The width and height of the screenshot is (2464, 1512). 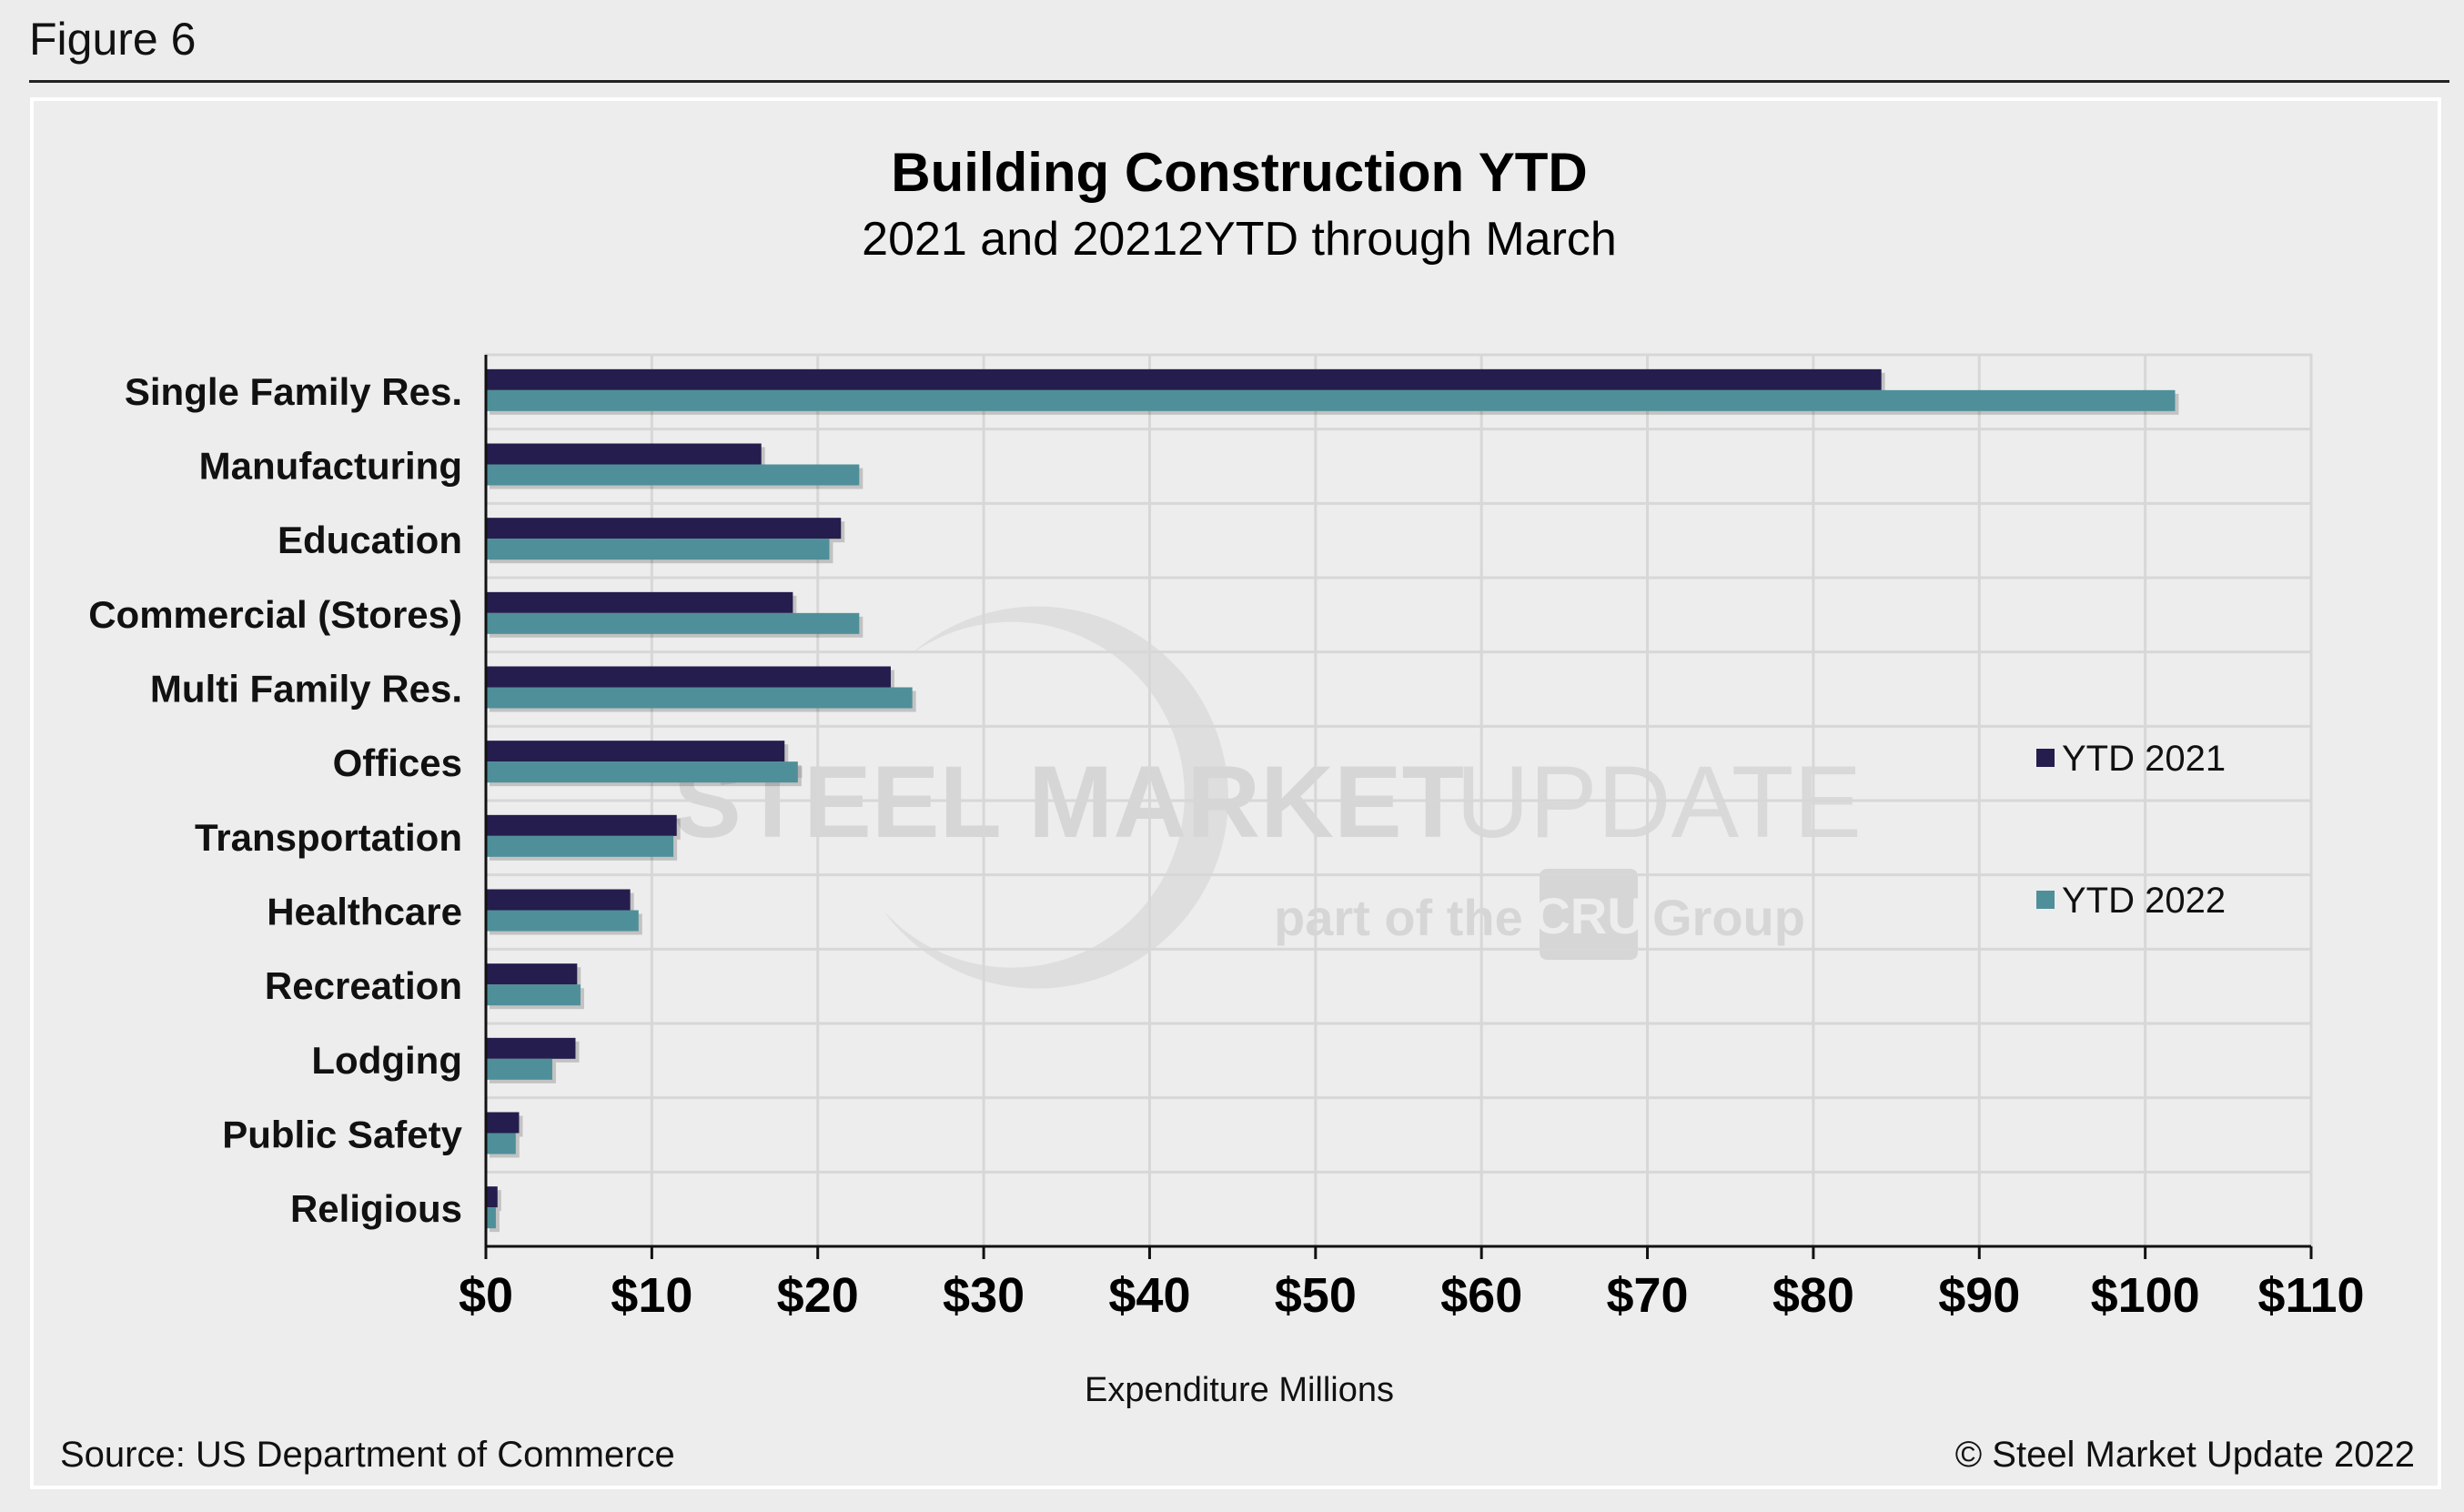 What do you see at coordinates (1481, 1296) in the screenshot?
I see `x-tick-label-6: $60` at bounding box center [1481, 1296].